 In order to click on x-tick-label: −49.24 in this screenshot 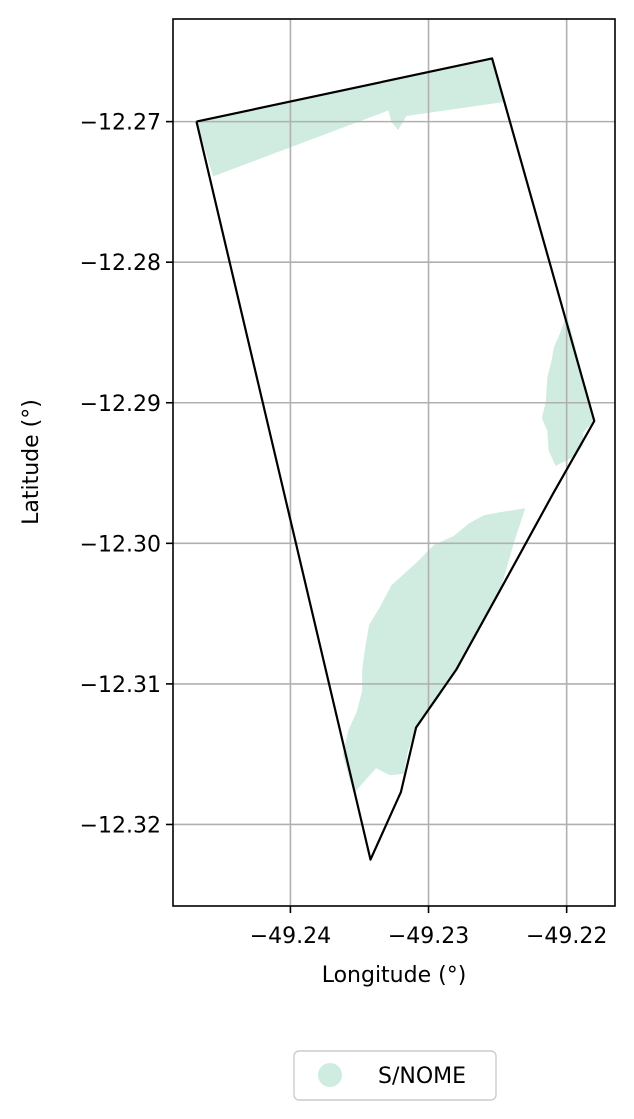, I will do `click(290, 936)`.